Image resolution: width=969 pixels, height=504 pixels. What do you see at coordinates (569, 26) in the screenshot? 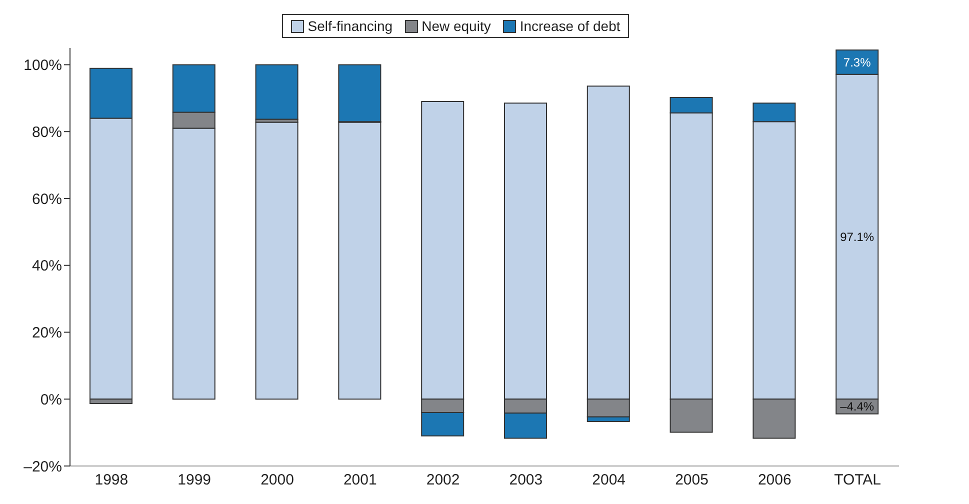
I see `legend-label: Increase of debt` at bounding box center [569, 26].